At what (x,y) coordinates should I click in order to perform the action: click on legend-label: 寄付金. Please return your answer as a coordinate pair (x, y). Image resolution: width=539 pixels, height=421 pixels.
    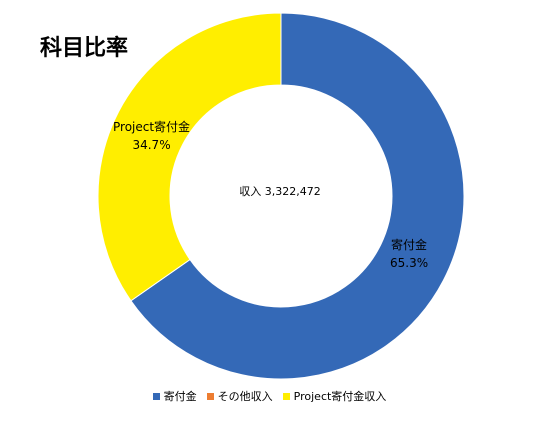
    Looking at the image, I should click on (180, 396).